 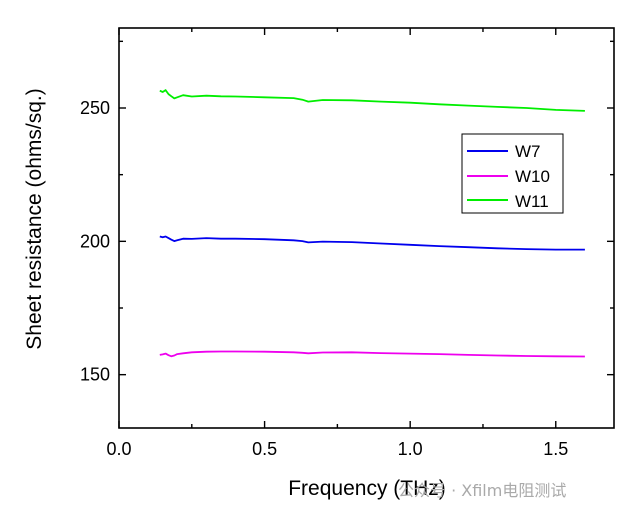 I want to click on y-tick-label: 150, so click(x=95, y=375).